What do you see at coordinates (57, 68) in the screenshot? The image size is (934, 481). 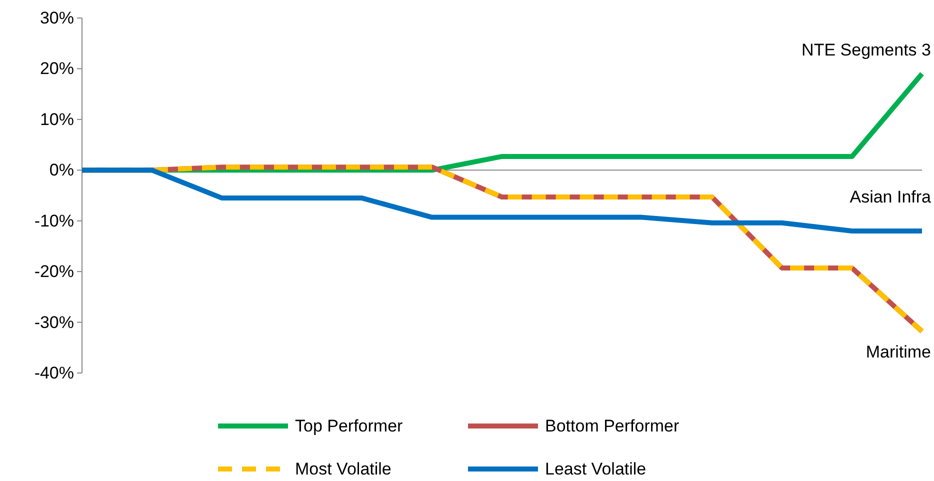 I see `y-tick-label: 20%` at bounding box center [57, 68].